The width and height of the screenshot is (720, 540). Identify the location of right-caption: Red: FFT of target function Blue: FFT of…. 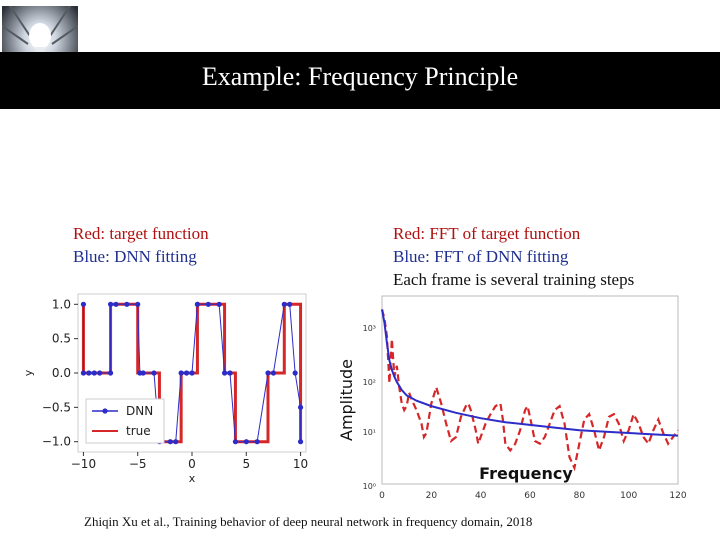
(513, 256).